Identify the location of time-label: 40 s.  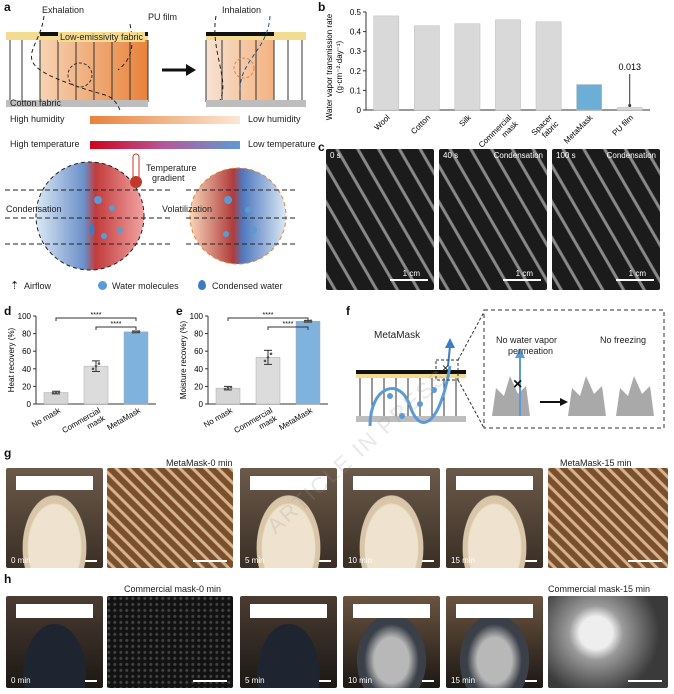
(451, 155).